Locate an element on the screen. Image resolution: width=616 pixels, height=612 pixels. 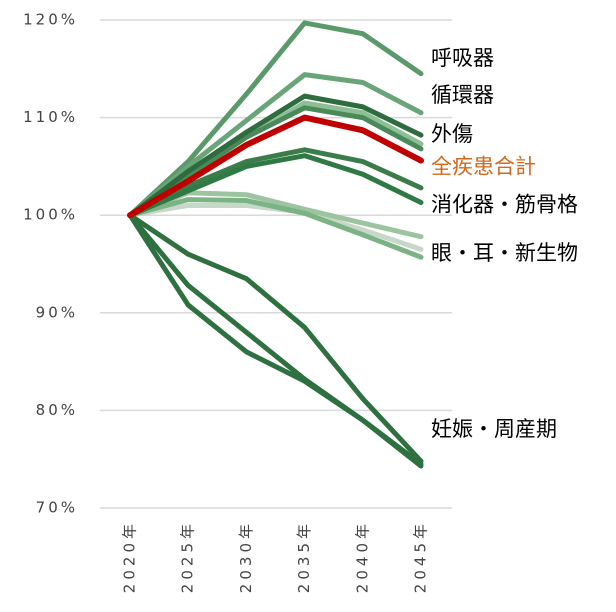
y-tick-label: 80% is located at coordinates (57, 410).